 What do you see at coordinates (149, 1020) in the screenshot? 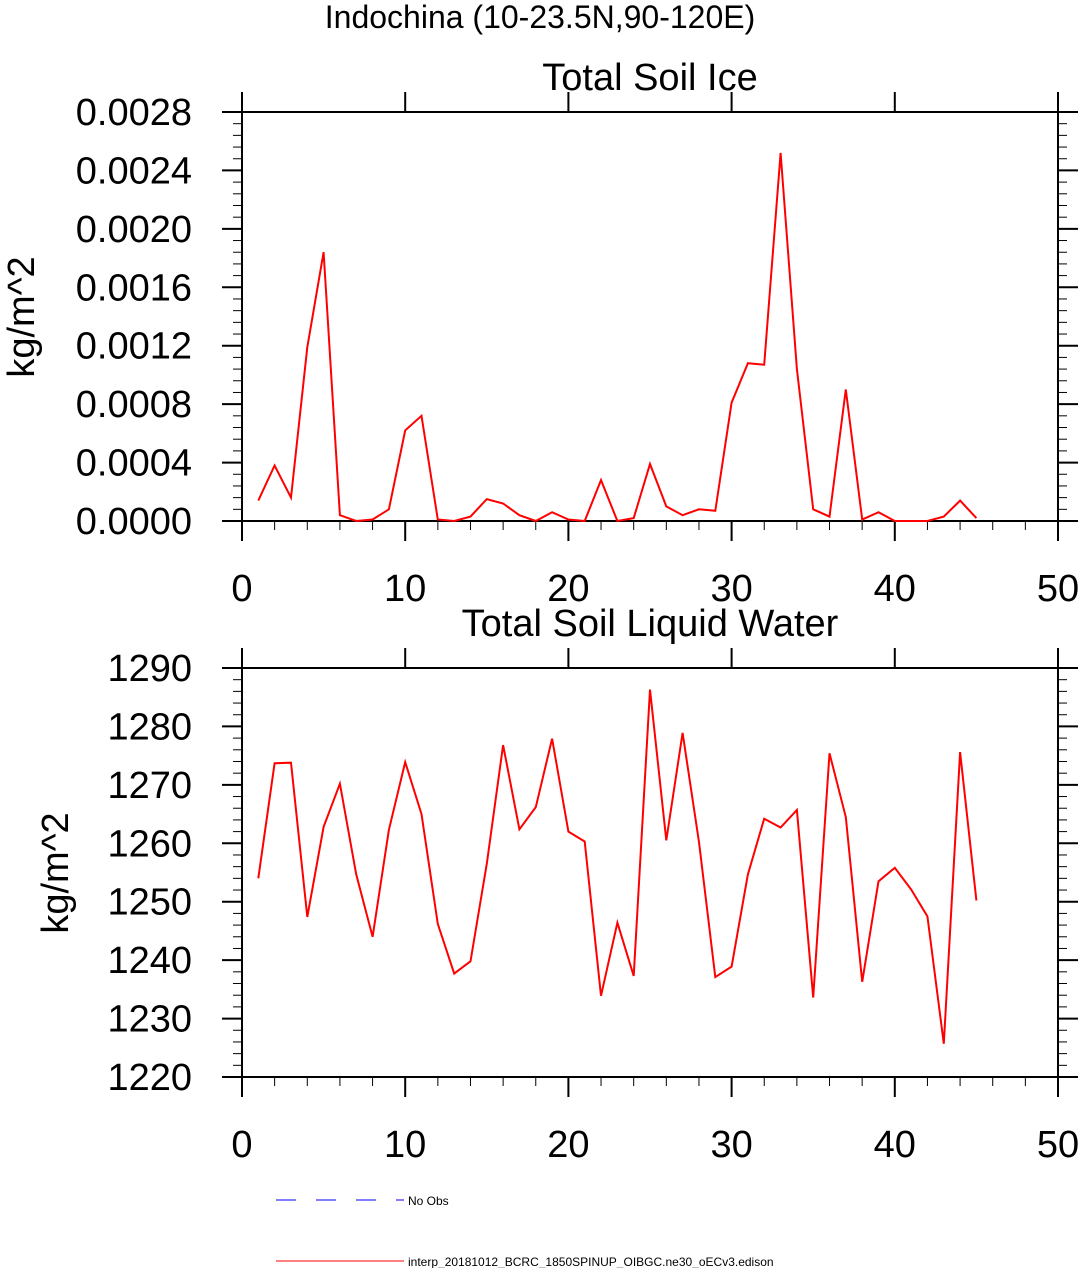
I see `y-tick-label: 1230` at bounding box center [149, 1020].